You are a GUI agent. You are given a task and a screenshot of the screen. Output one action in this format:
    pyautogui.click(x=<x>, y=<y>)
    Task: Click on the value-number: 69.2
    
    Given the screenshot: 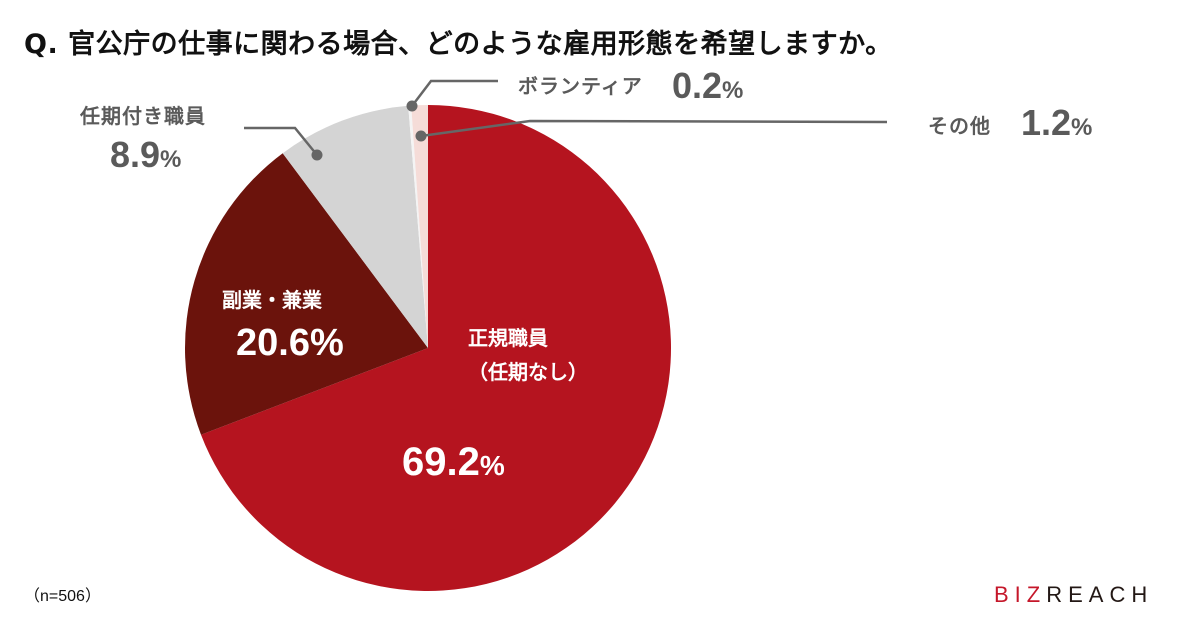 What is the action you would take?
    pyautogui.click(x=441, y=462)
    